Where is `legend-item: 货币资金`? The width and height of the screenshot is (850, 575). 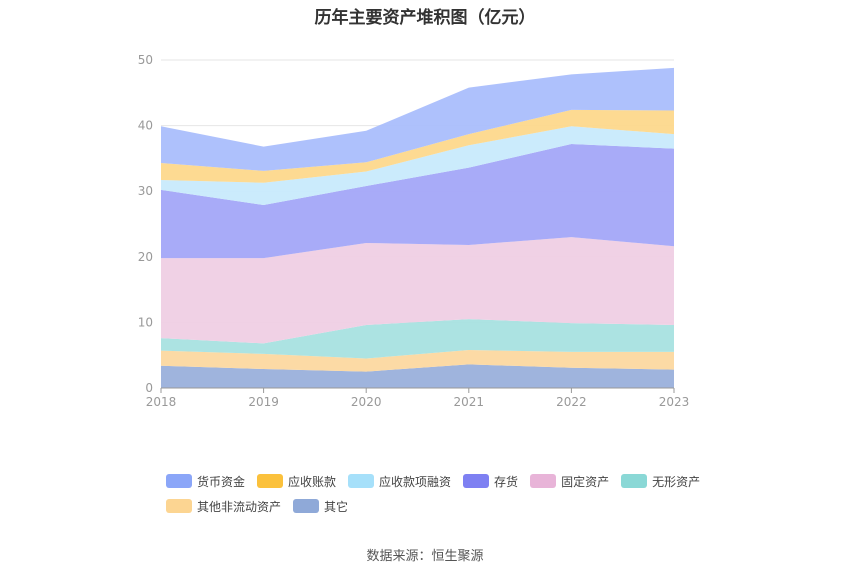
legend-item: 货币资金 is located at coordinates (205, 481).